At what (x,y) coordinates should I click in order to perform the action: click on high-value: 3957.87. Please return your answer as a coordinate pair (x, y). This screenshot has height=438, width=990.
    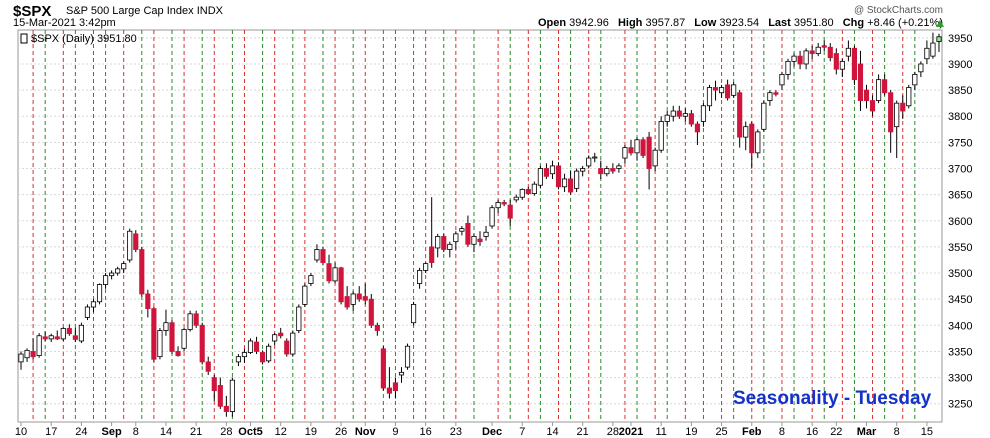
    Looking at the image, I should click on (665, 23).